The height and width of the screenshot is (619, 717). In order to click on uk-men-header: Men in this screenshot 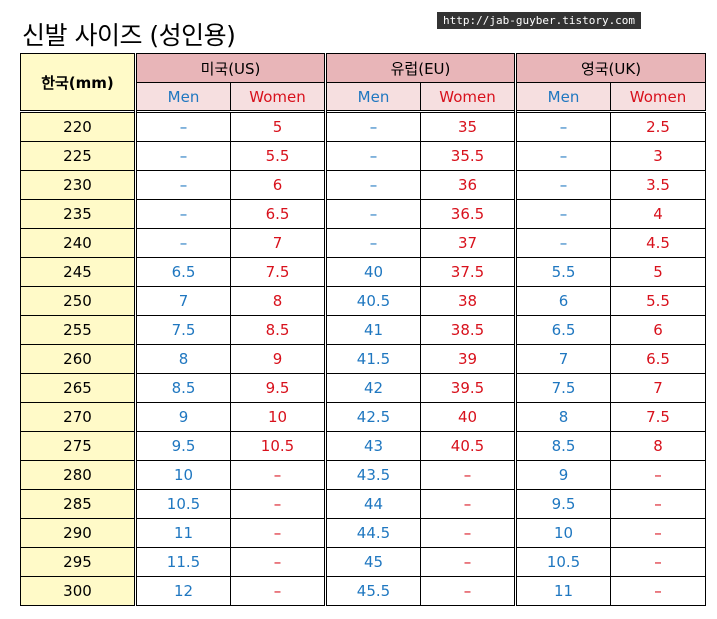, I will do `click(563, 97)`.